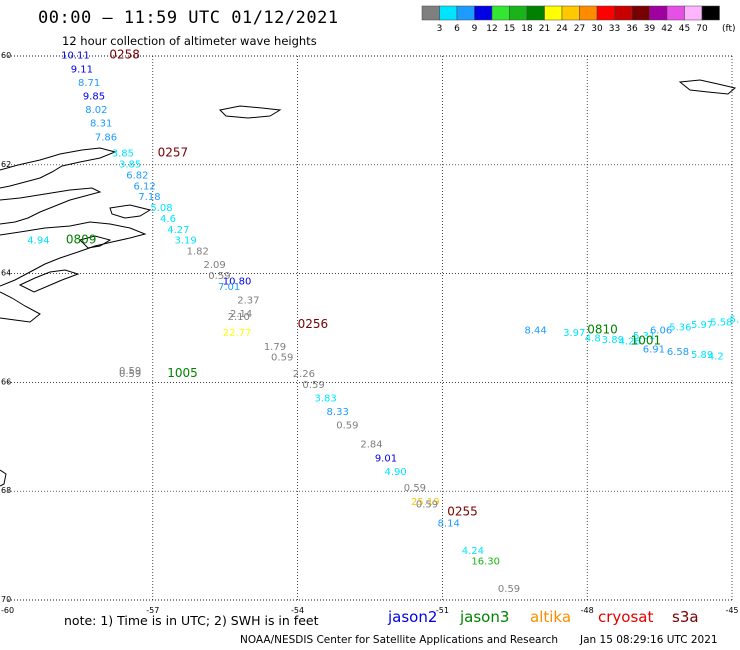 The width and height of the screenshot is (740, 650). I want to click on pass-time-label: 0257, so click(173, 153).